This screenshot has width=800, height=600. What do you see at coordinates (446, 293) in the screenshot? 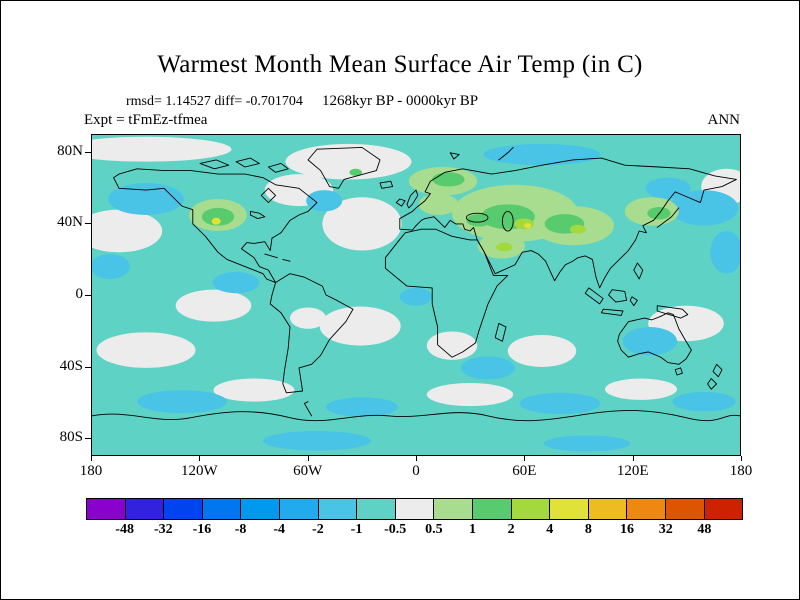
I see `coast-africa` at bounding box center [446, 293].